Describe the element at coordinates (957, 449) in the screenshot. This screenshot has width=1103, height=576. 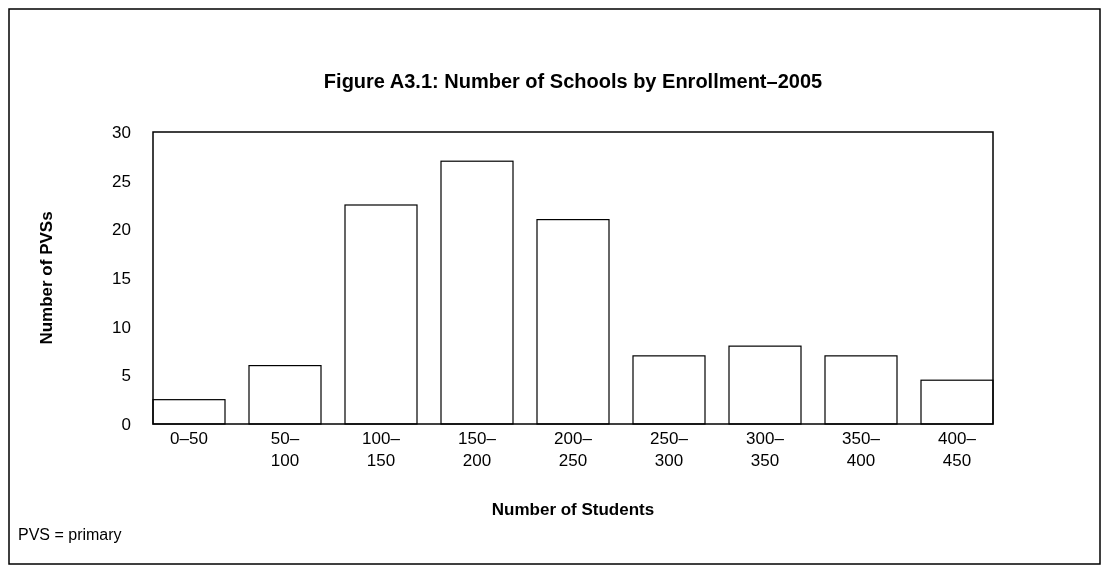
I see `x-tick-label: 400–450` at that location.